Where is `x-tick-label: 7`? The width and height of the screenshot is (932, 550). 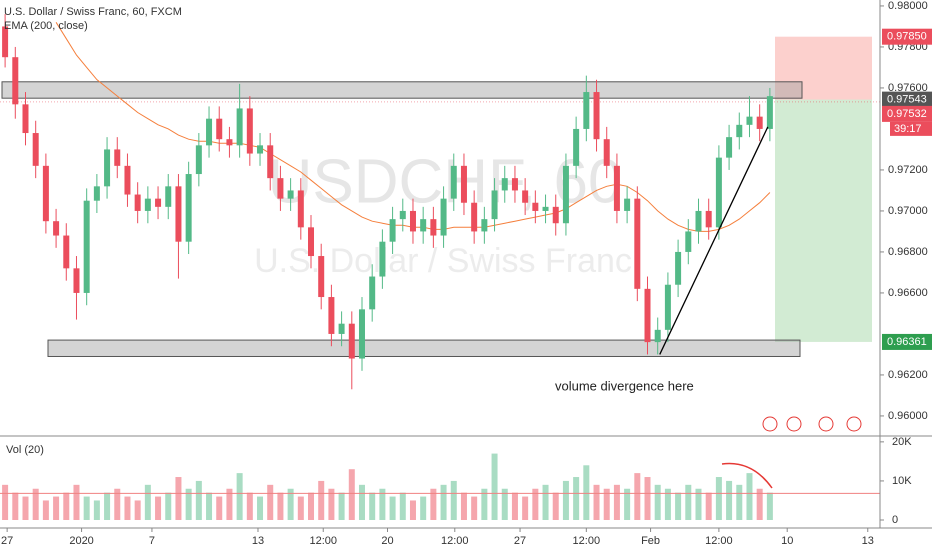
x-tick-label: 7 is located at coordinates (152, 541).